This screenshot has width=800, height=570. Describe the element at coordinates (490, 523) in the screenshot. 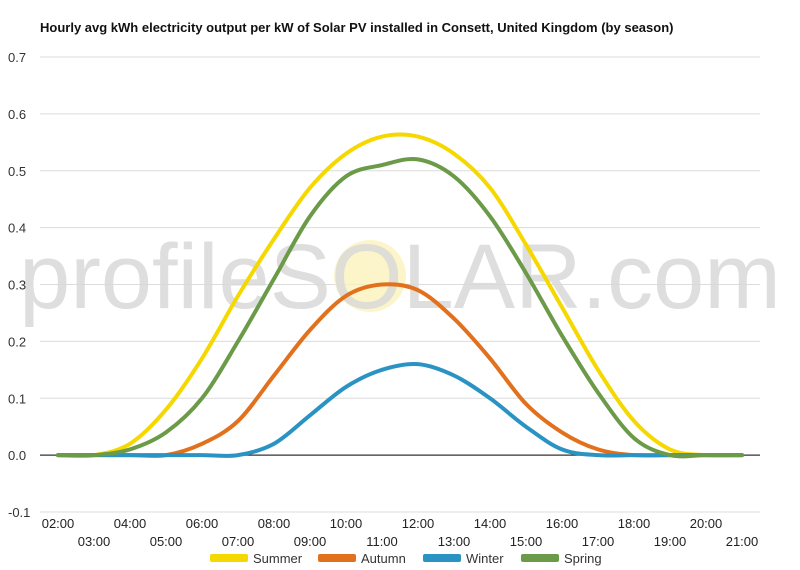

I see `x-tick-label: 14:00` at that location.